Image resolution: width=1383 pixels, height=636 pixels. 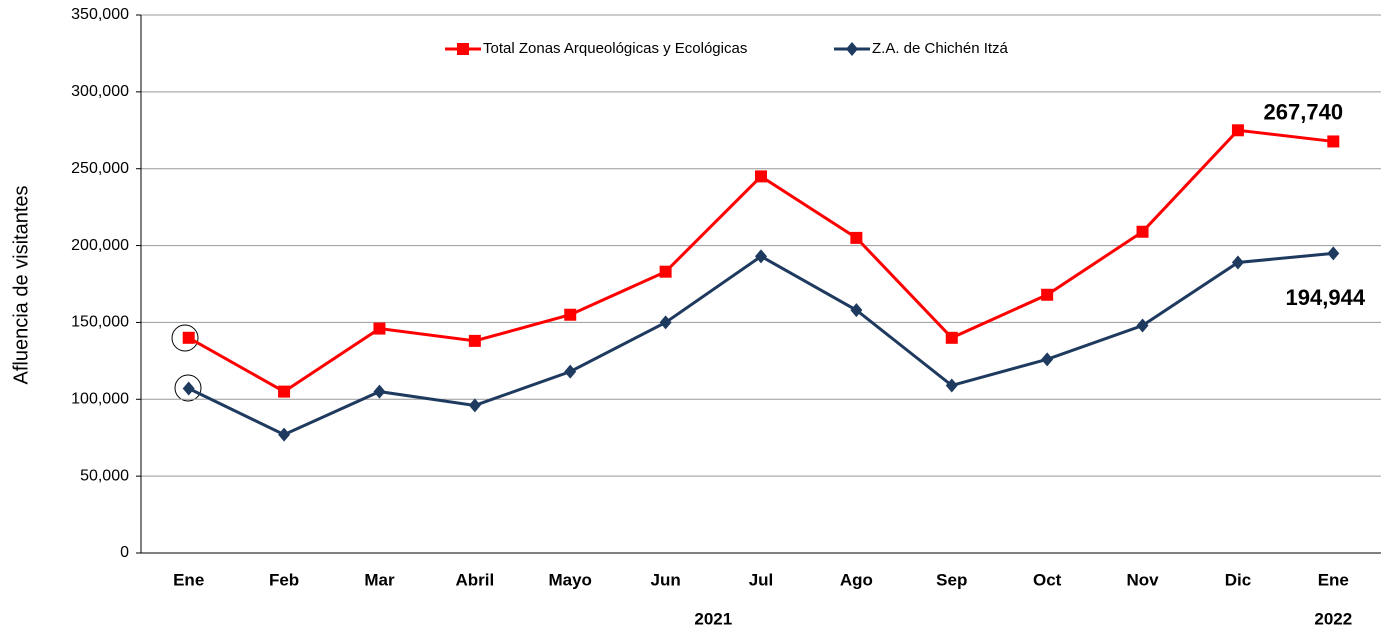 I want to click on x-tick-label: Feb, so click(x=284, y=579).